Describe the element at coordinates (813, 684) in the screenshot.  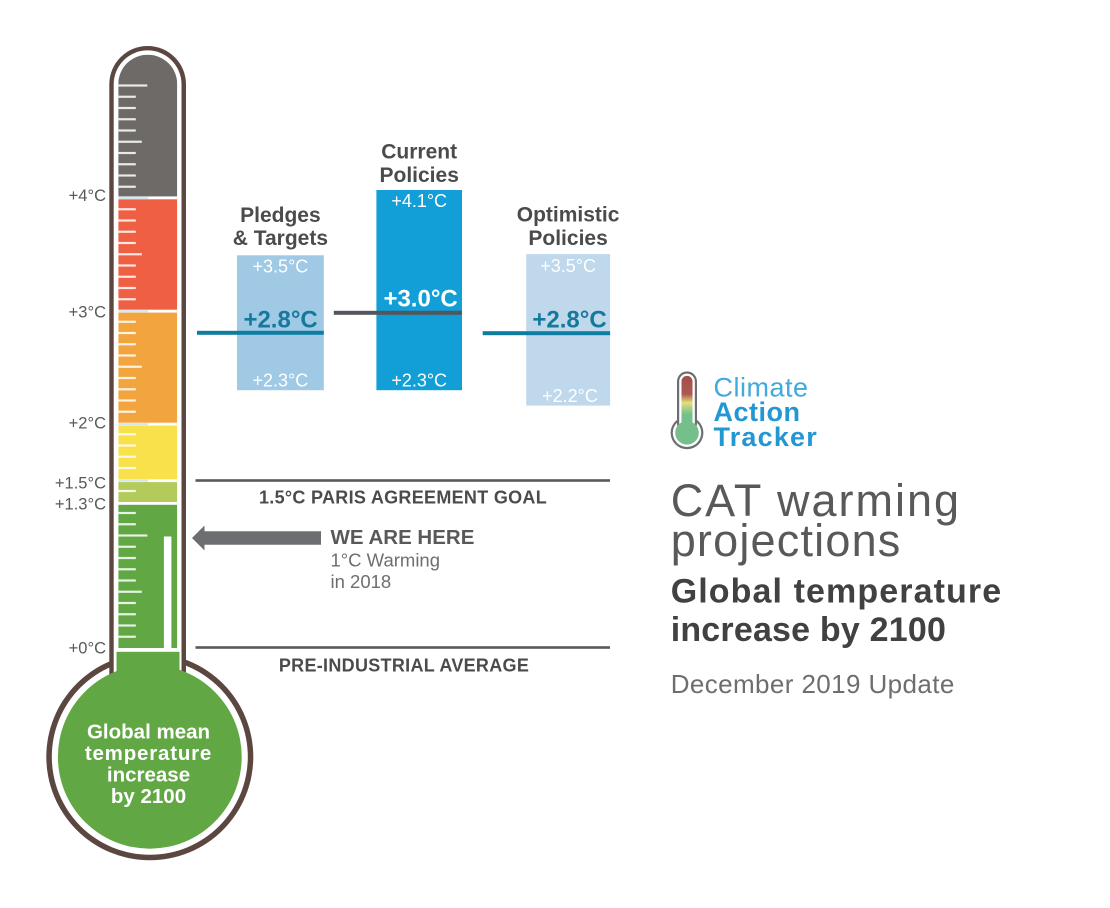
I see `svg-text: December 2019 Update` at that location.